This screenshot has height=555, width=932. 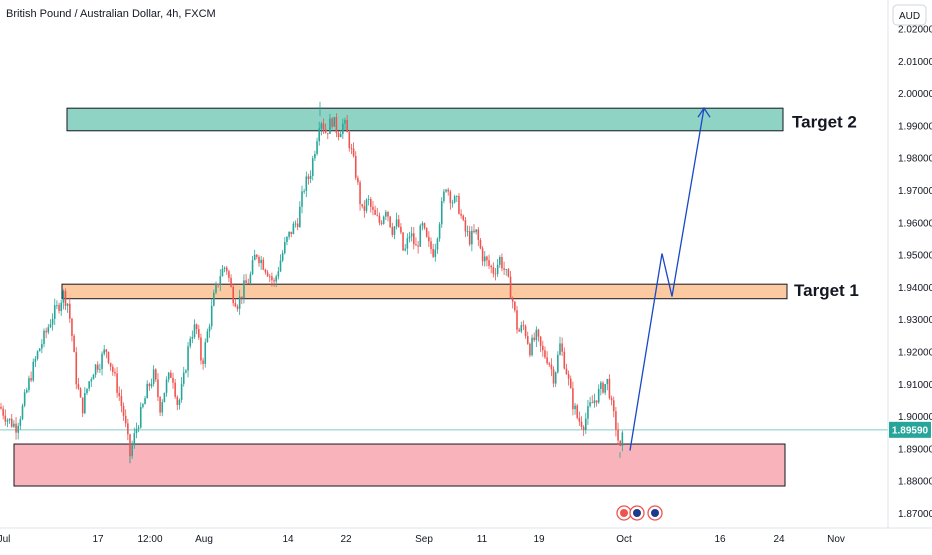 I want to click on current-price-label: 1.89590, so click(x=910, y=430).